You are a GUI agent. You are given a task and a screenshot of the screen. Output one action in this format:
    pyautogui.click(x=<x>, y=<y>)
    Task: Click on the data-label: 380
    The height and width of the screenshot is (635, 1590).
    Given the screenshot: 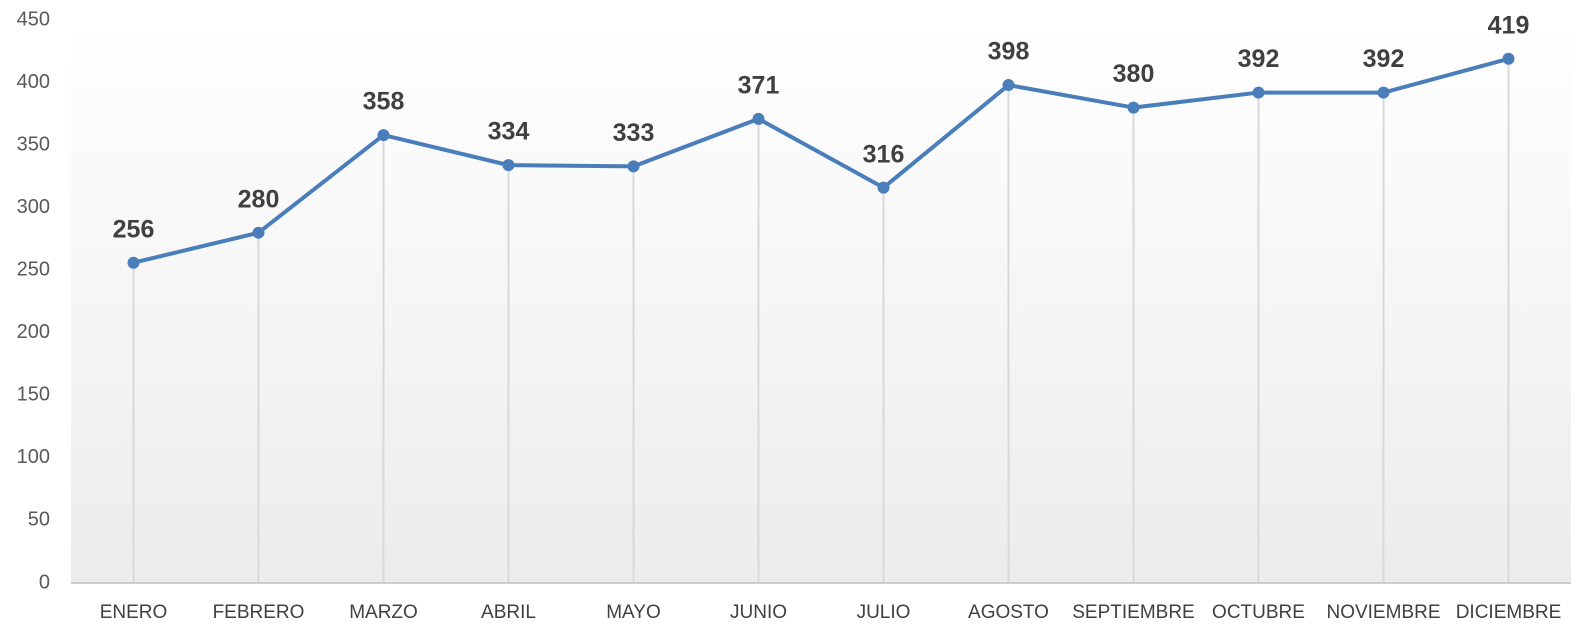 What is the action you would take?
    pyautogui.click(x=1134, y=74)
    